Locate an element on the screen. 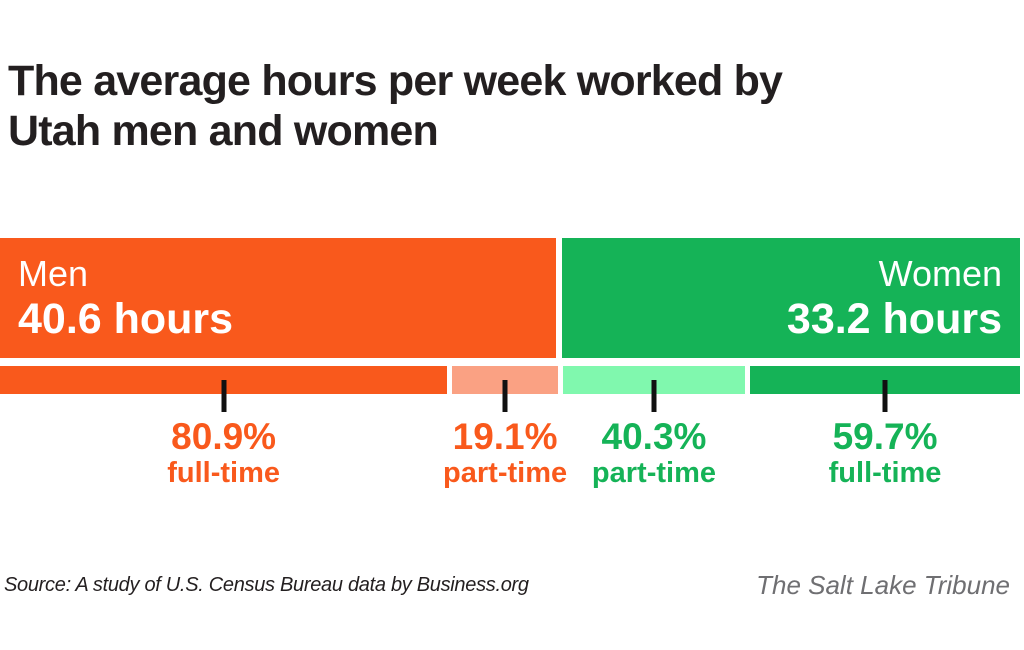  women-fulltime-label: 59.7% full-time is located at coordinates (885, 453).